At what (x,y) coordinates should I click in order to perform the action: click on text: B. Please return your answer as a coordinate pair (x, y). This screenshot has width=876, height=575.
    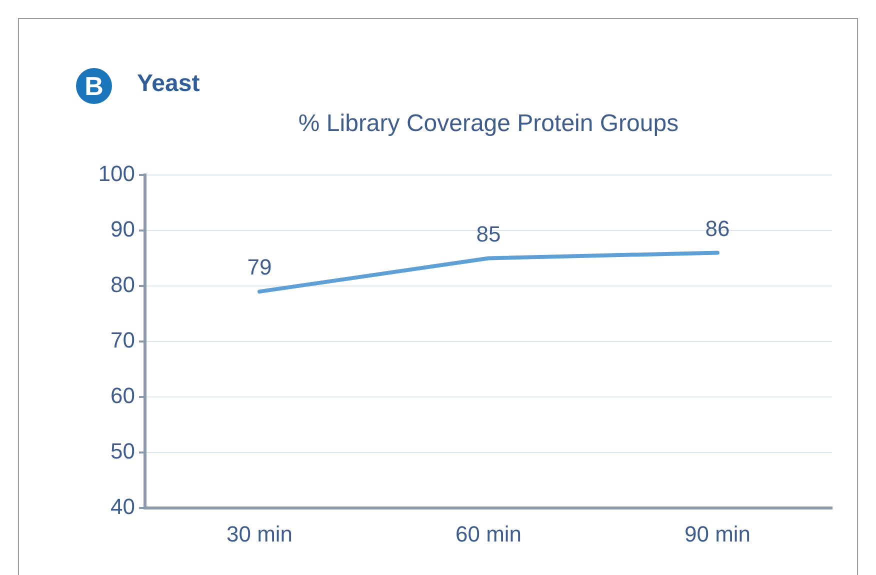
    Looking at the image, I should click on (94, 86).